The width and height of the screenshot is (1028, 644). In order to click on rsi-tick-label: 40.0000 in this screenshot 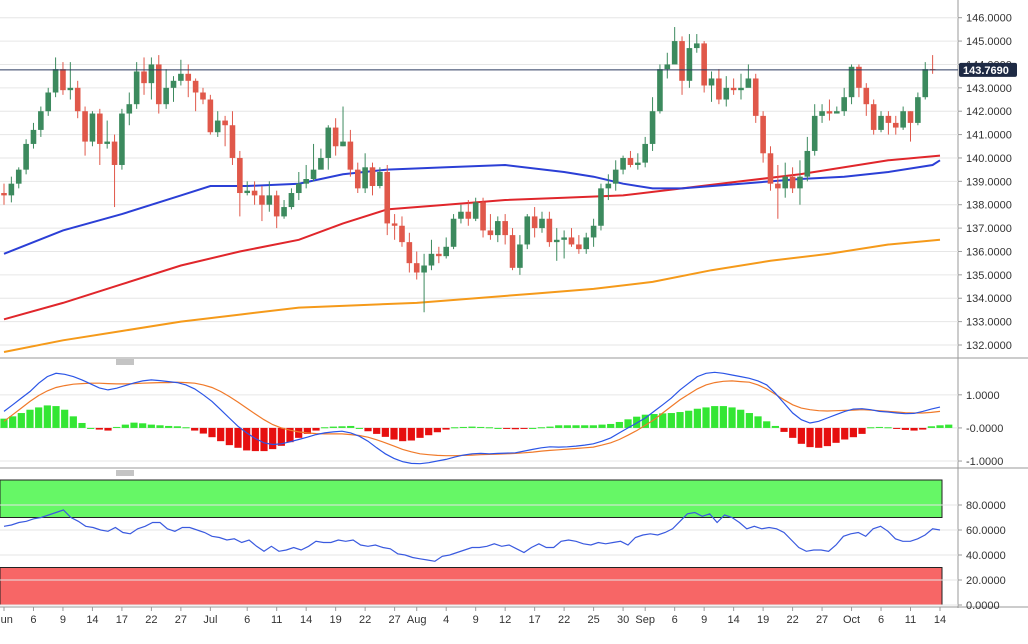, I will do `click(986, 556)`.